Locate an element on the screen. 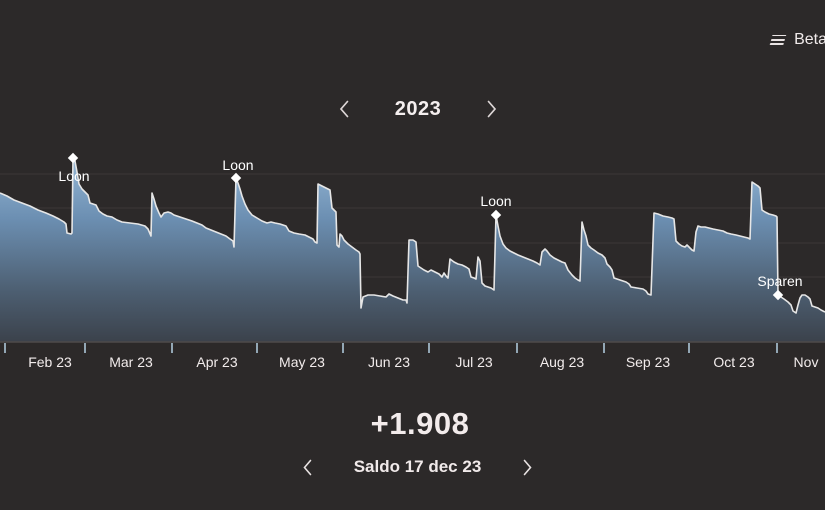 The width and height of the screenshot is (825, 510). menu-button: Beta is located at coordinates (796, 40).